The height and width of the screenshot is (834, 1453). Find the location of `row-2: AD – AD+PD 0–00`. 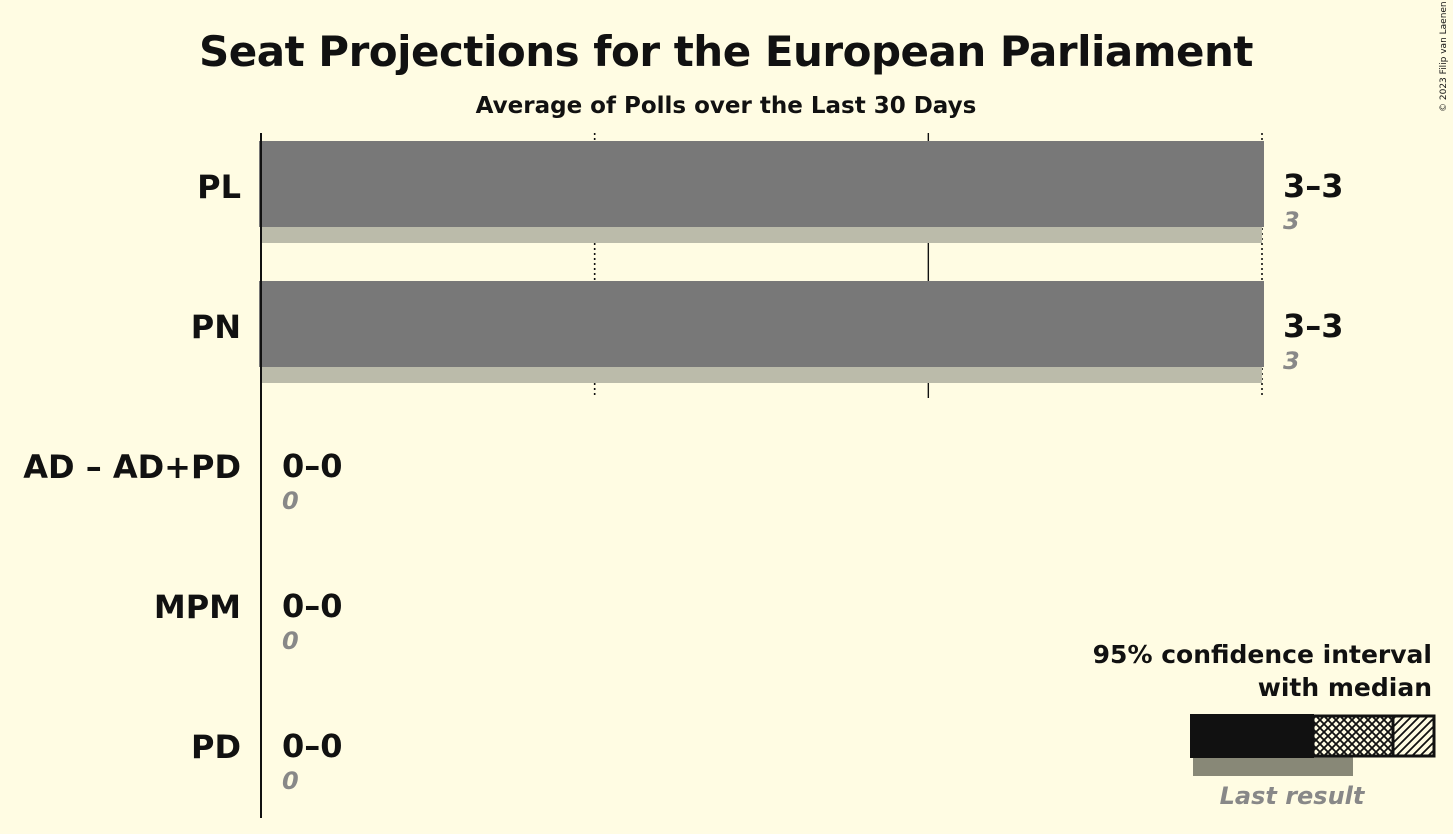

row-2: AD – AD+PD 0–00 is located at coordinates (182, 481).